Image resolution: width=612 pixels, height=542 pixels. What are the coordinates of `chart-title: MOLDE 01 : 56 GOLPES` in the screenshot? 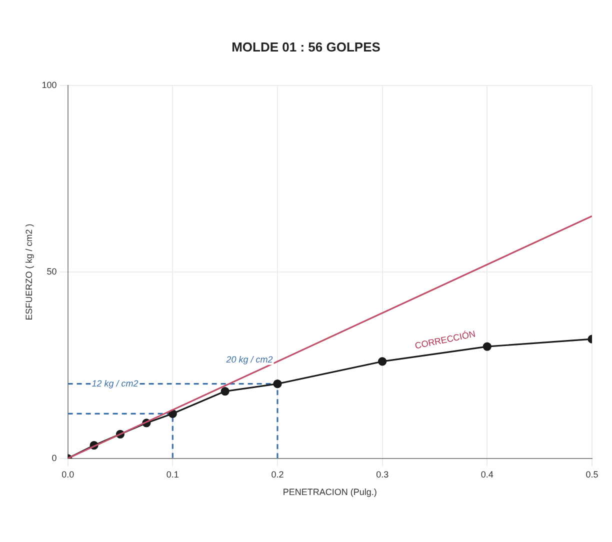 It's located at (306, 46).